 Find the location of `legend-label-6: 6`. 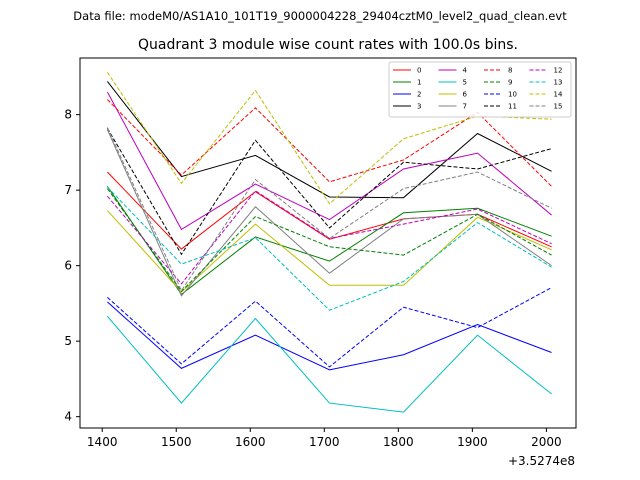

legend-label-6: 6 is located at coordinates (465, 95).